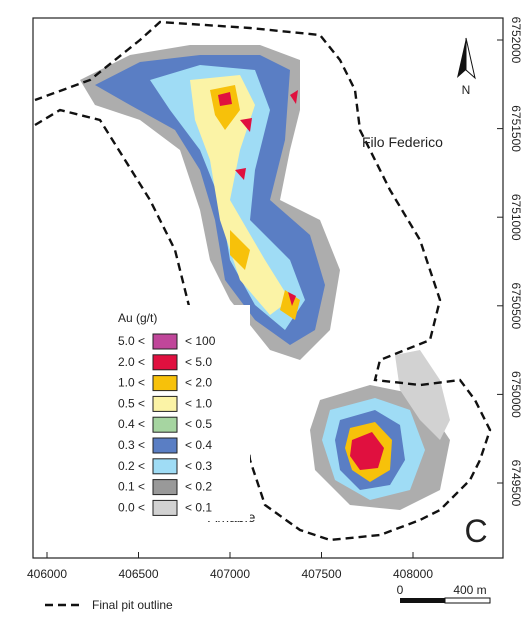 The width and height of the screenshot is (529, 632). What do you see at coordinates (137, 318) in the screenshot?
I see `legend-title: Au (g/t)` at bounding box center [137, 318].